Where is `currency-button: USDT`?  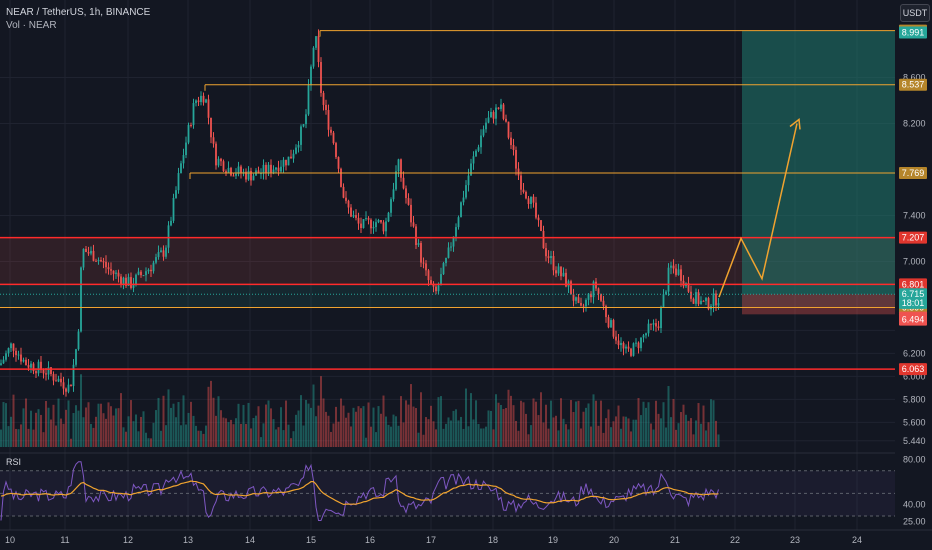
currency-button: USDT is located at coordinates (915, 13).